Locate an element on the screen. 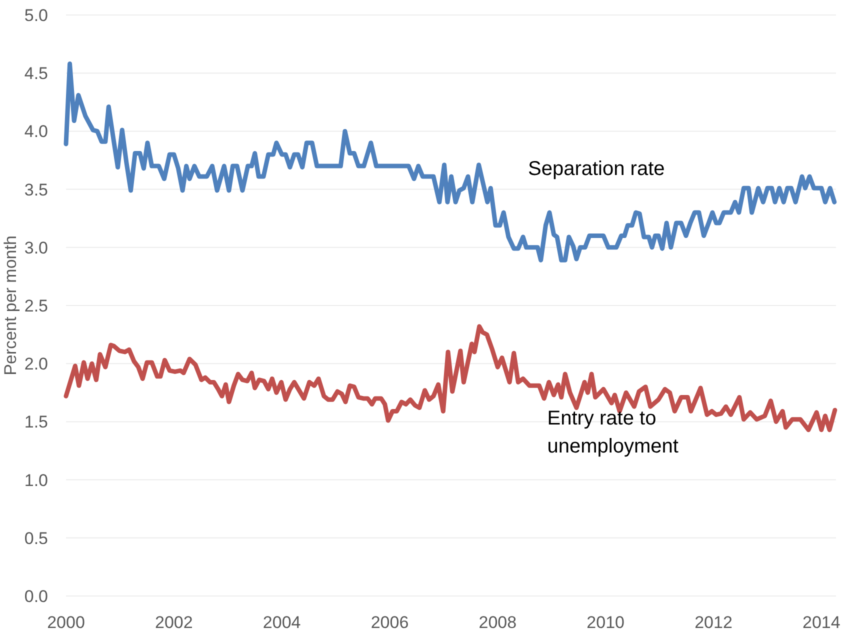  y-tick-label: 5.0 is located at coordinates (36, 15).